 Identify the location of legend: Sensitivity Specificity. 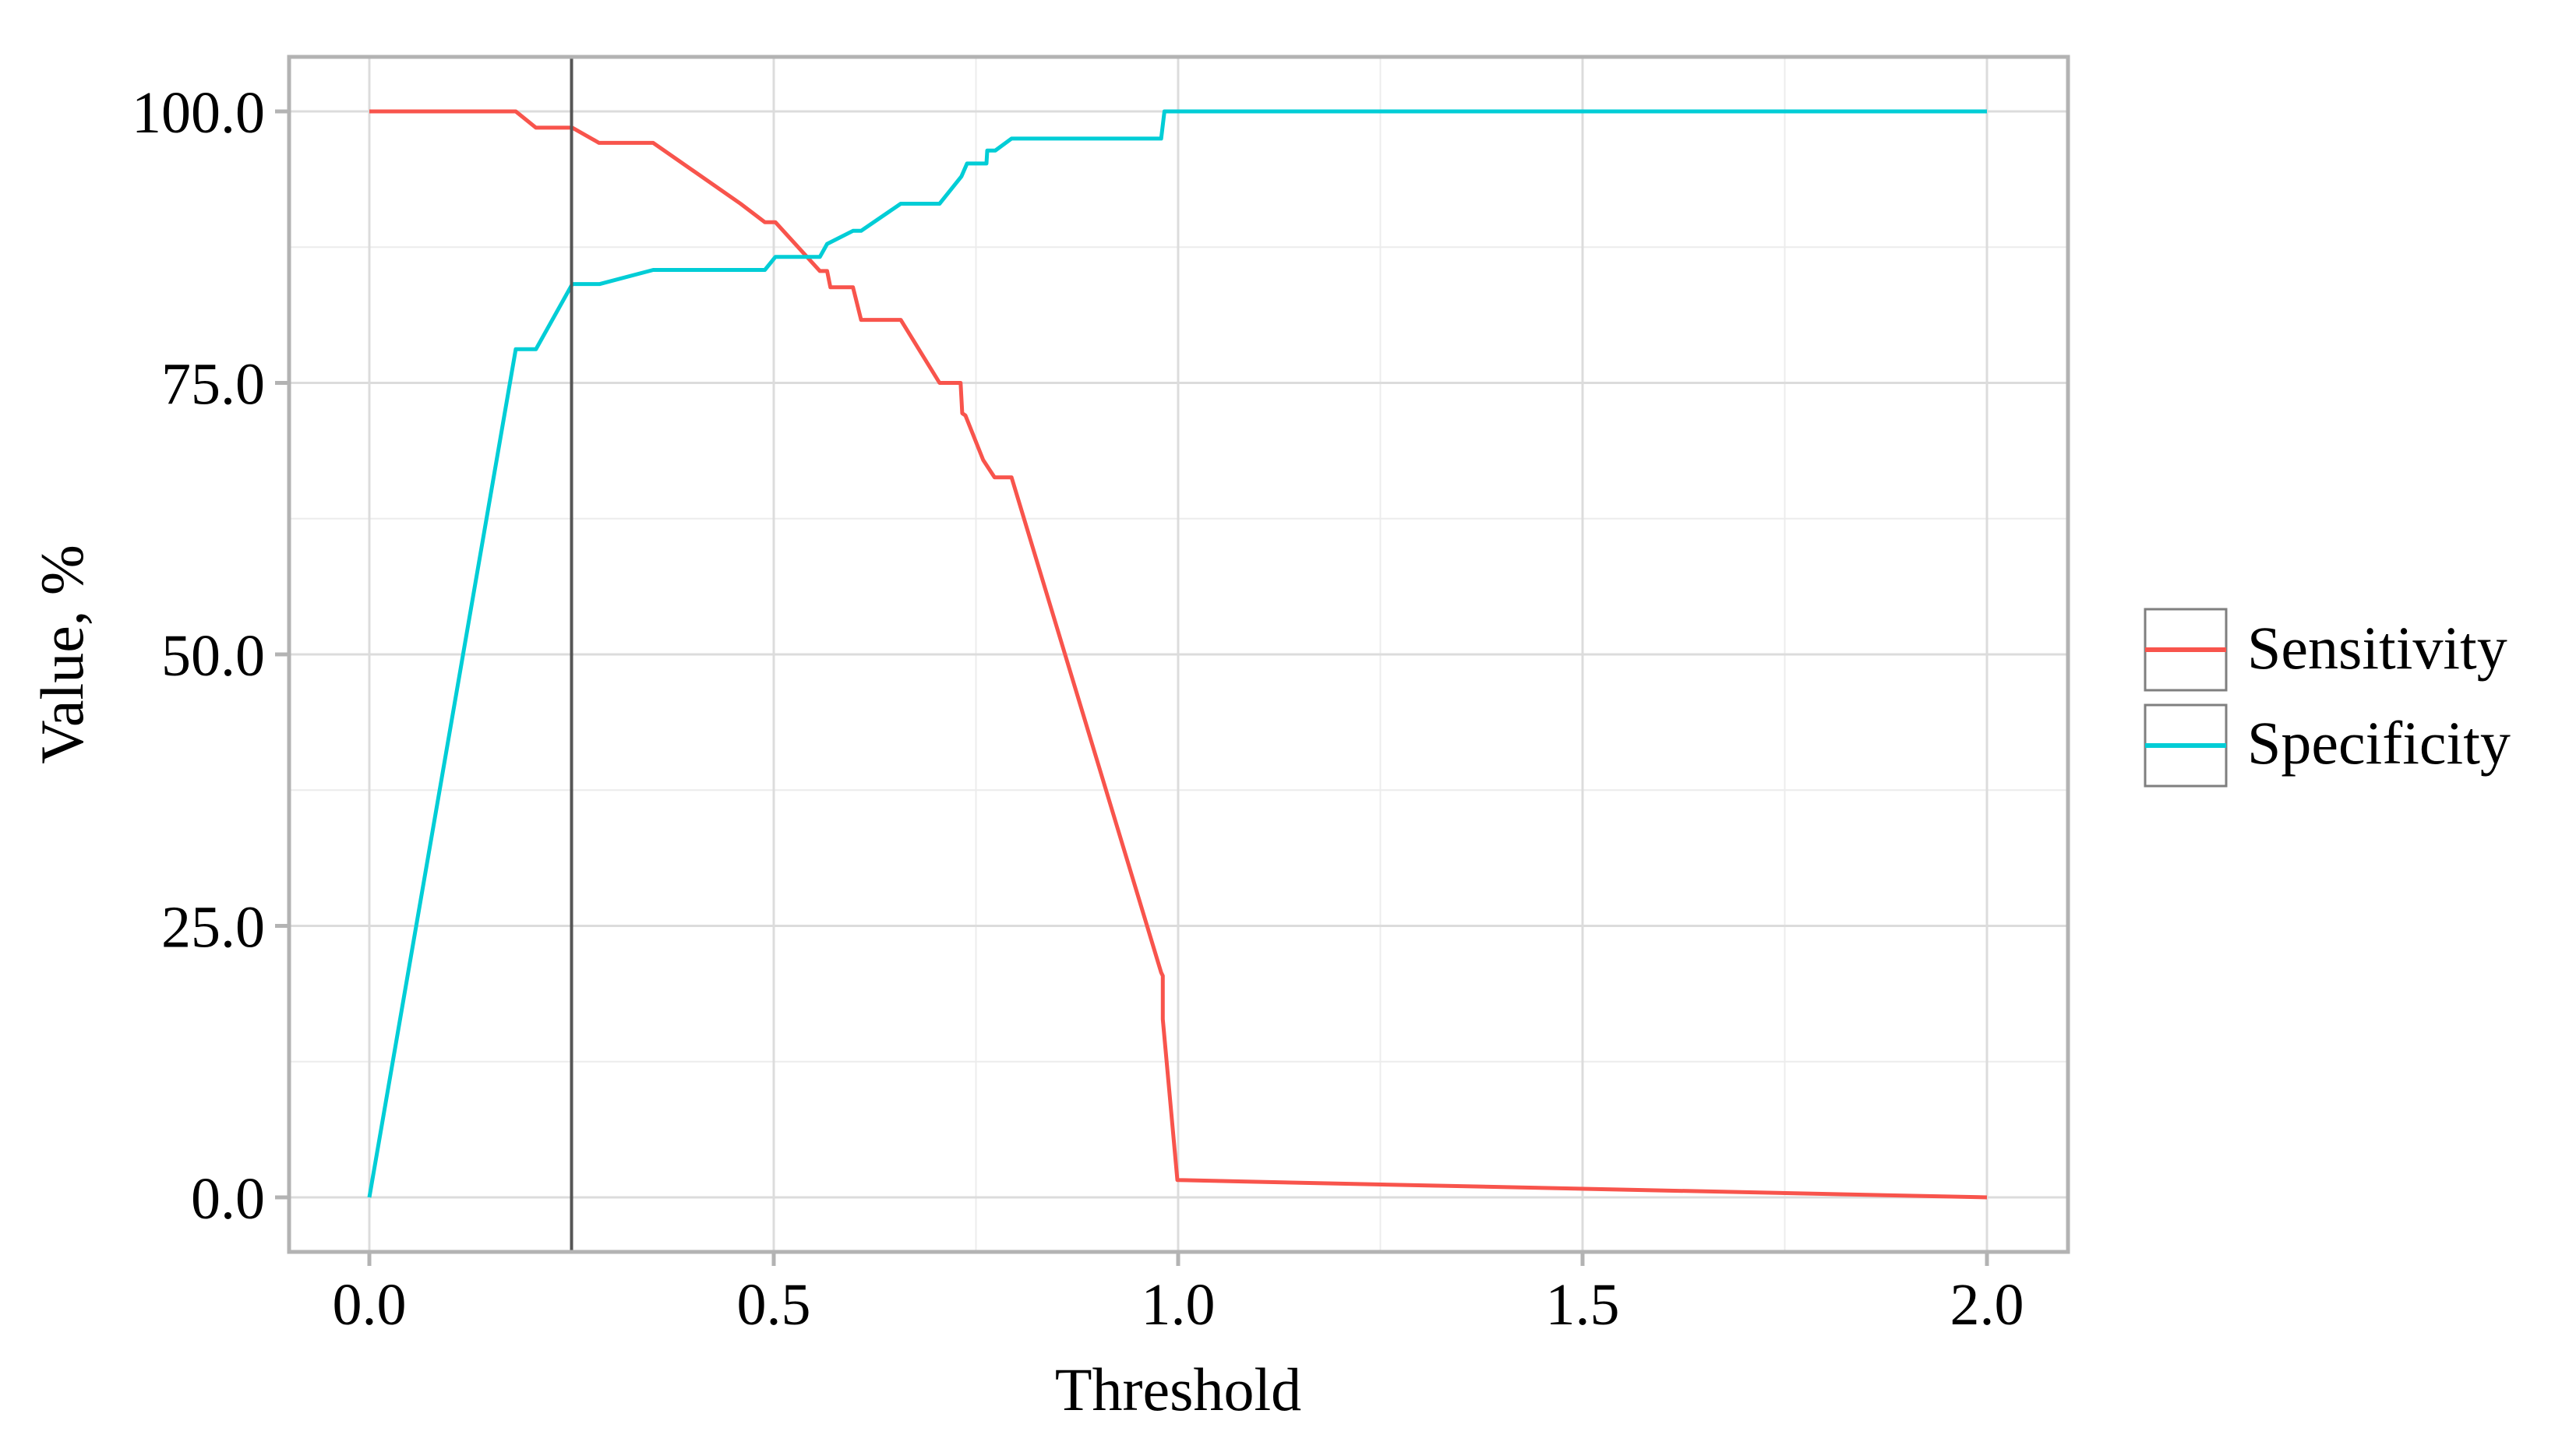
(2327, 698).